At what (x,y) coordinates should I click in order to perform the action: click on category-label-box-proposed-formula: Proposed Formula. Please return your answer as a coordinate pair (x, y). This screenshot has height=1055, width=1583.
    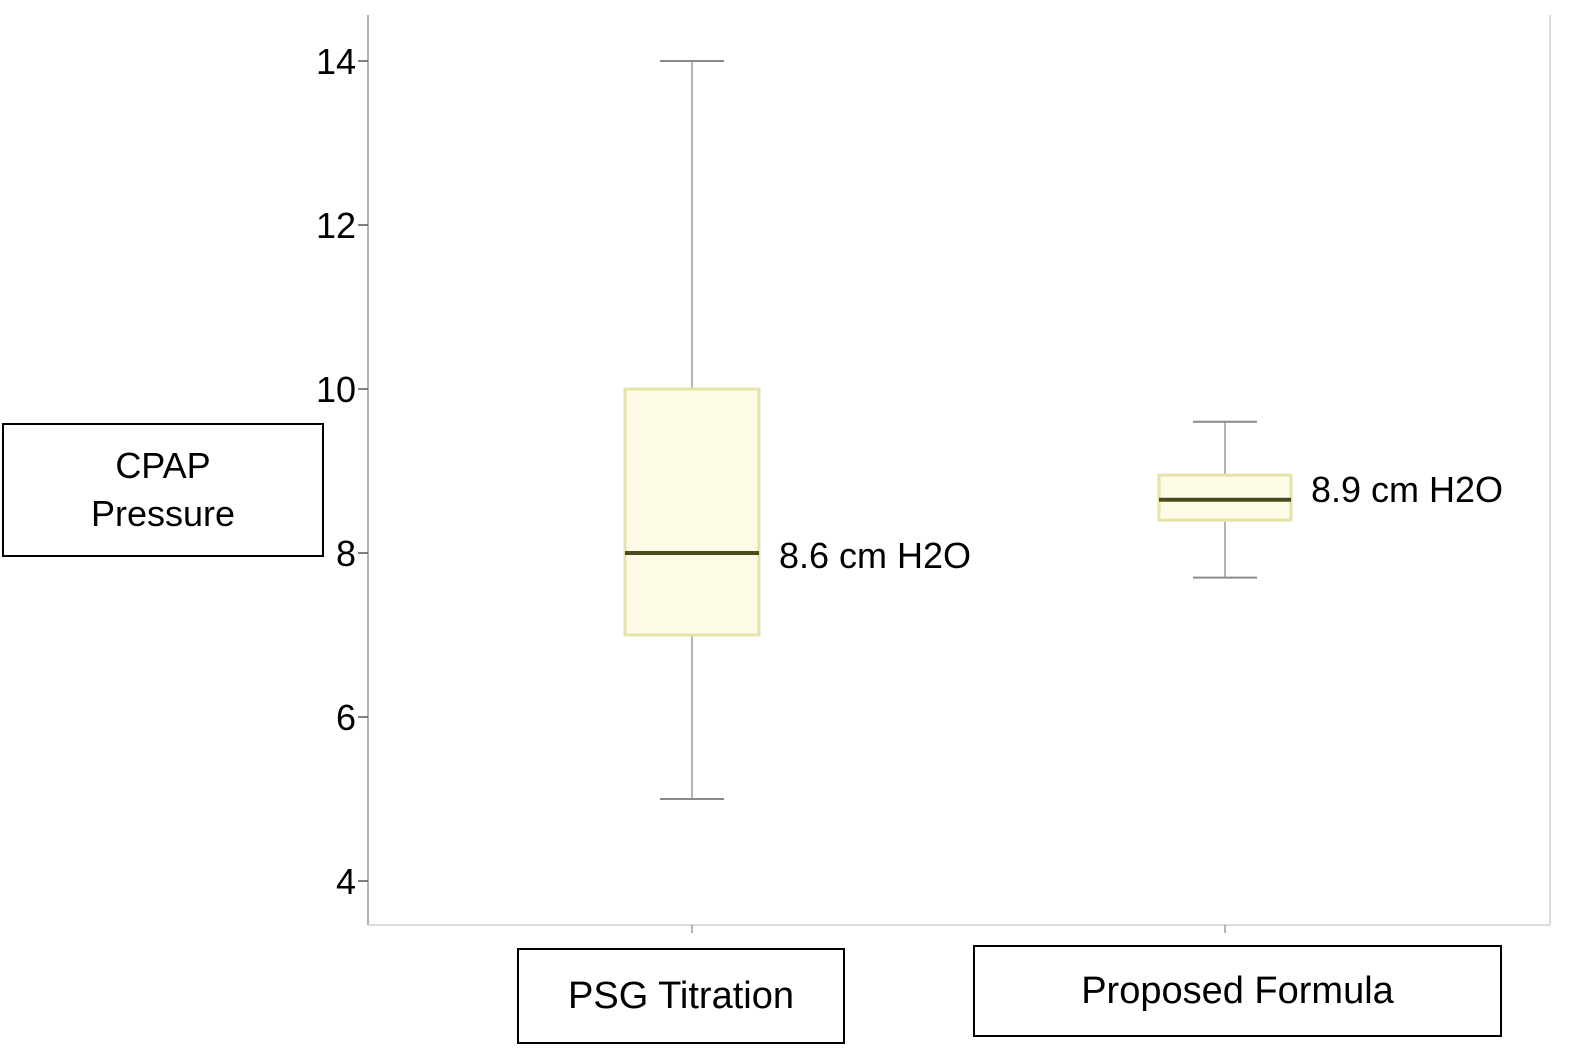
    Looking at the image, I should click on (1237, 991).